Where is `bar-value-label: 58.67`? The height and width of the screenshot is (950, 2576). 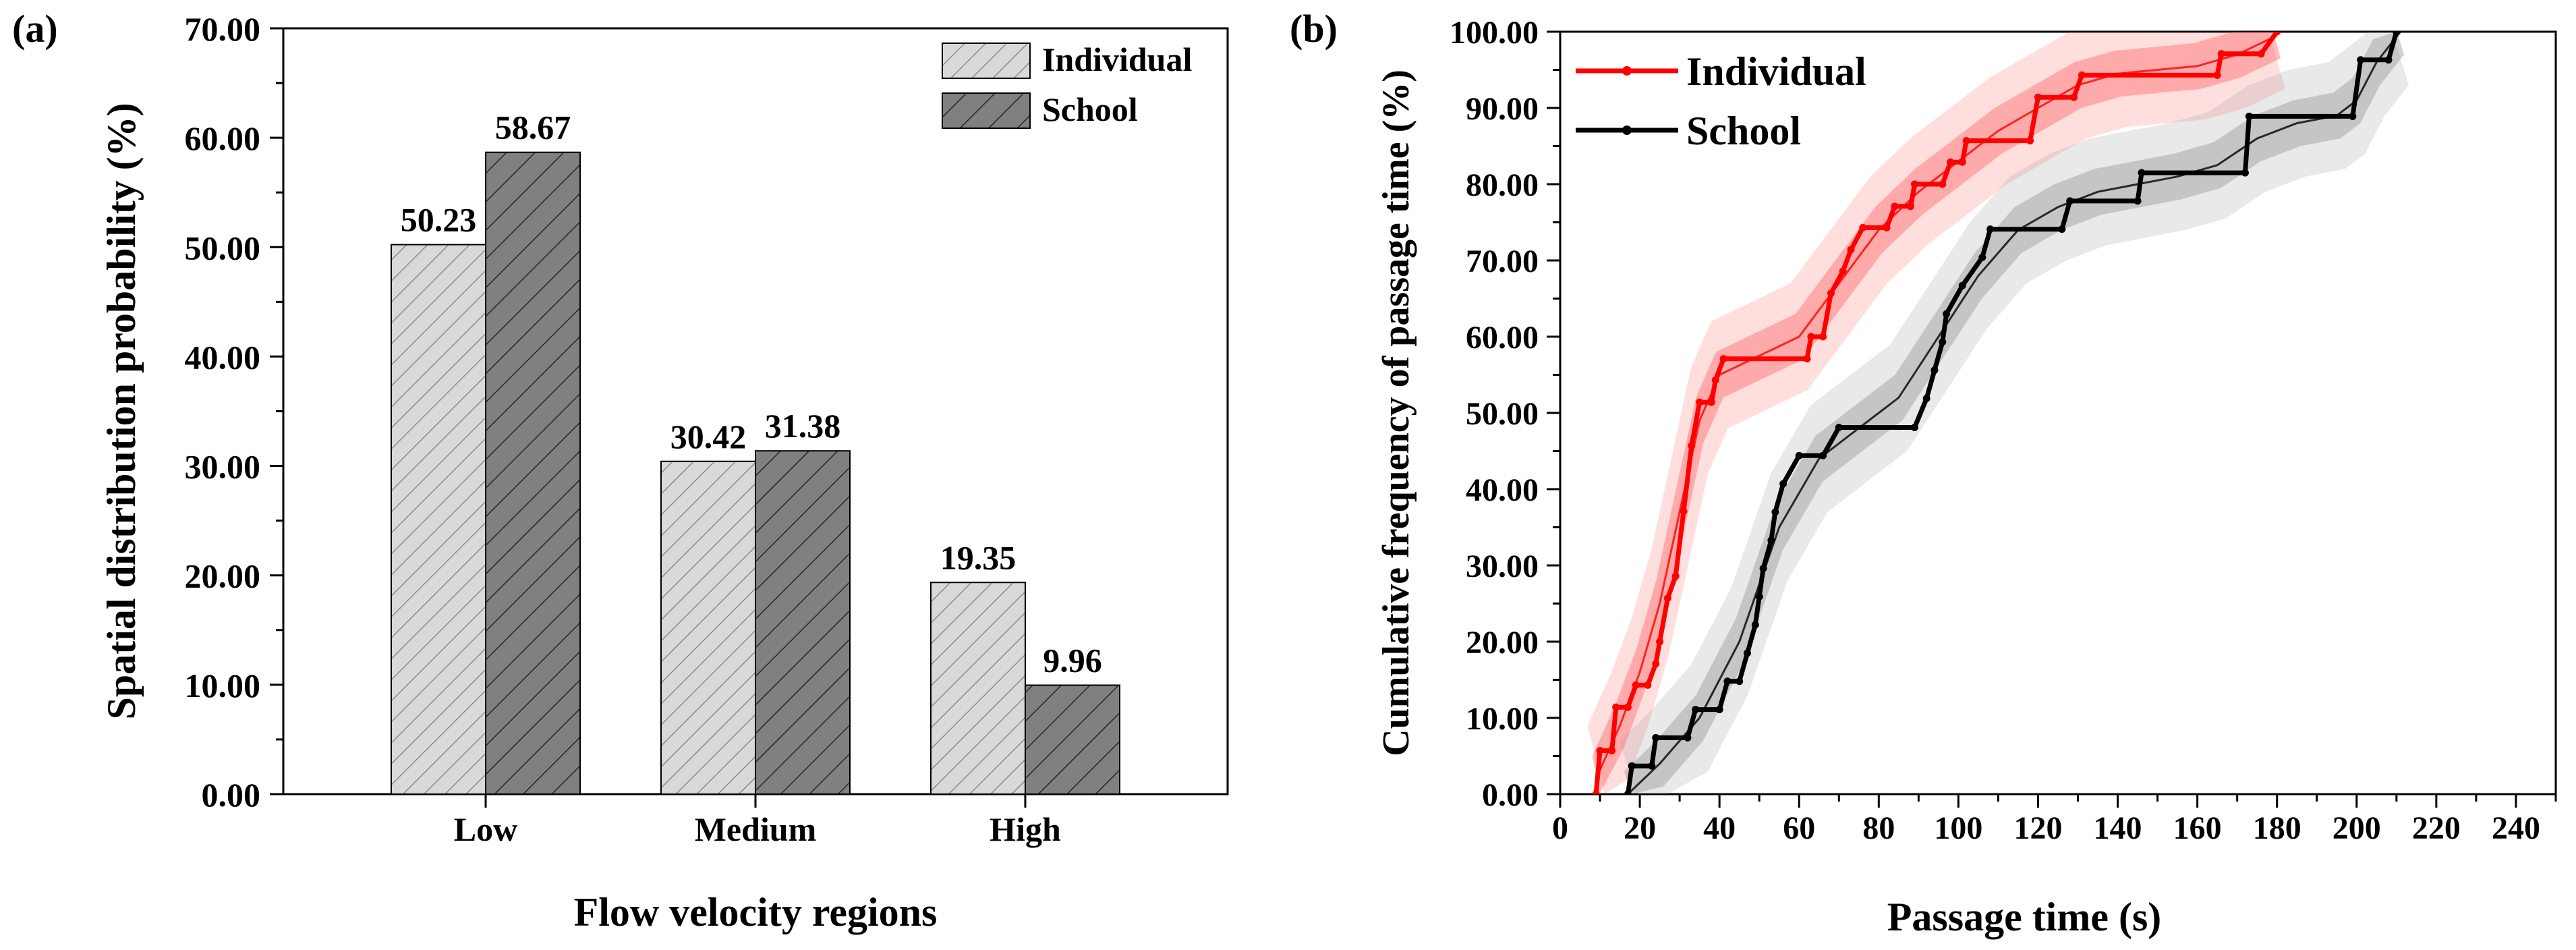 bar-value-label: 58.67 is located at coordinates (533, 127).